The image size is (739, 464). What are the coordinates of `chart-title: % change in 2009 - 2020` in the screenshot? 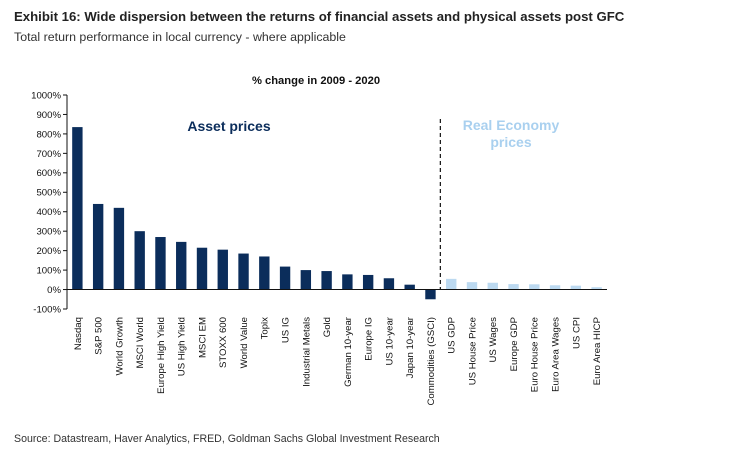 It's located at (316, 81).